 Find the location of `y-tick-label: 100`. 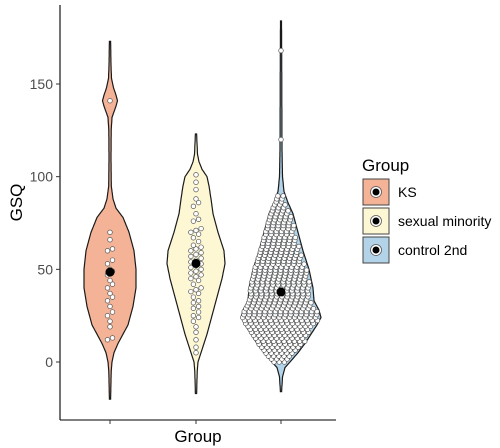

y-tick-label: 100 is located at coordinates (42, 177).